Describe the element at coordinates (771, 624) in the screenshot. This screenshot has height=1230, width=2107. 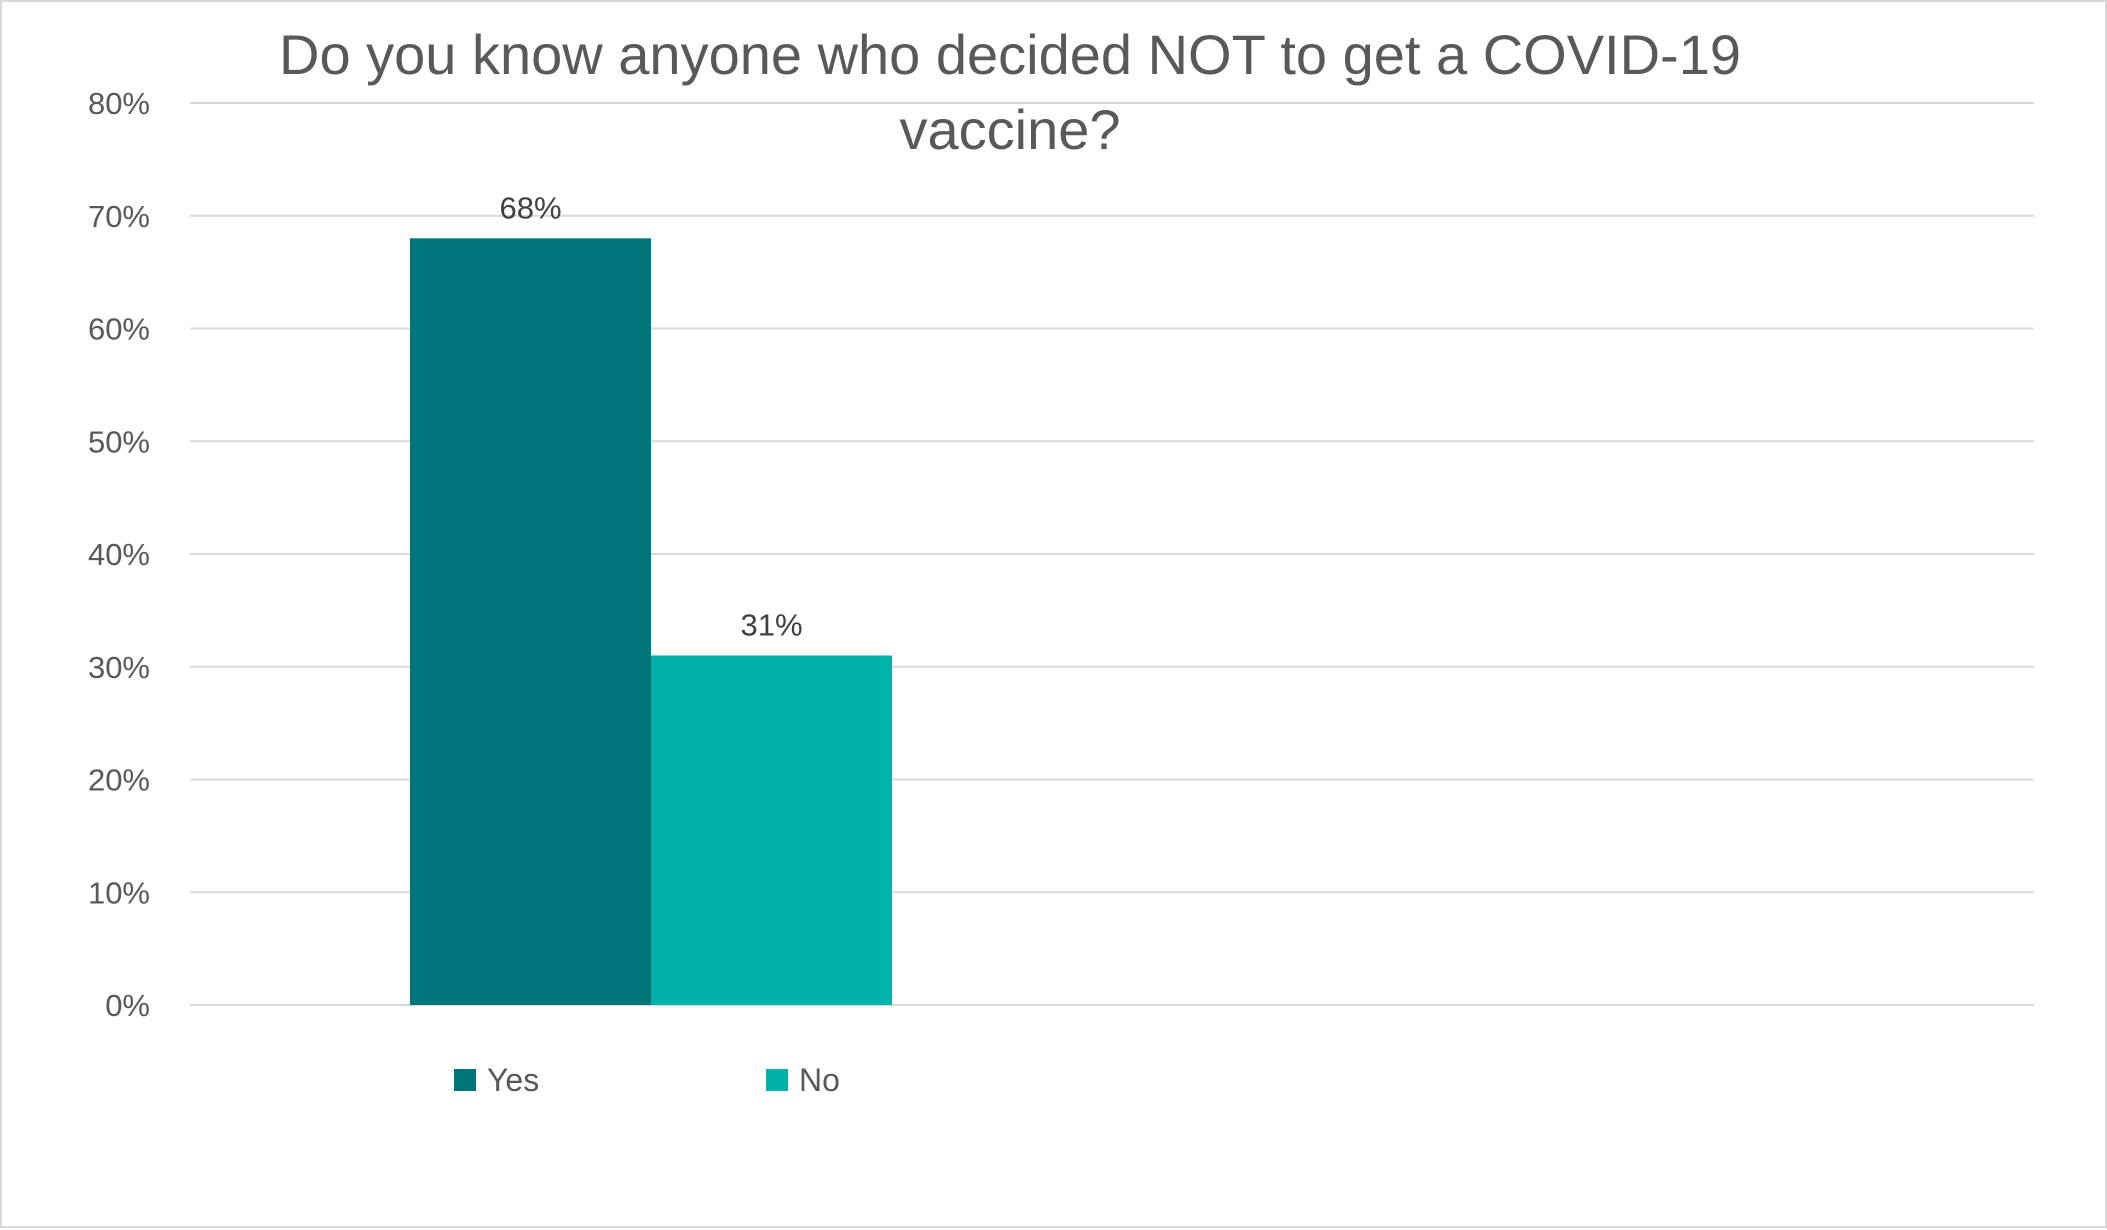
I see `data-label-no: 31%` at that location.